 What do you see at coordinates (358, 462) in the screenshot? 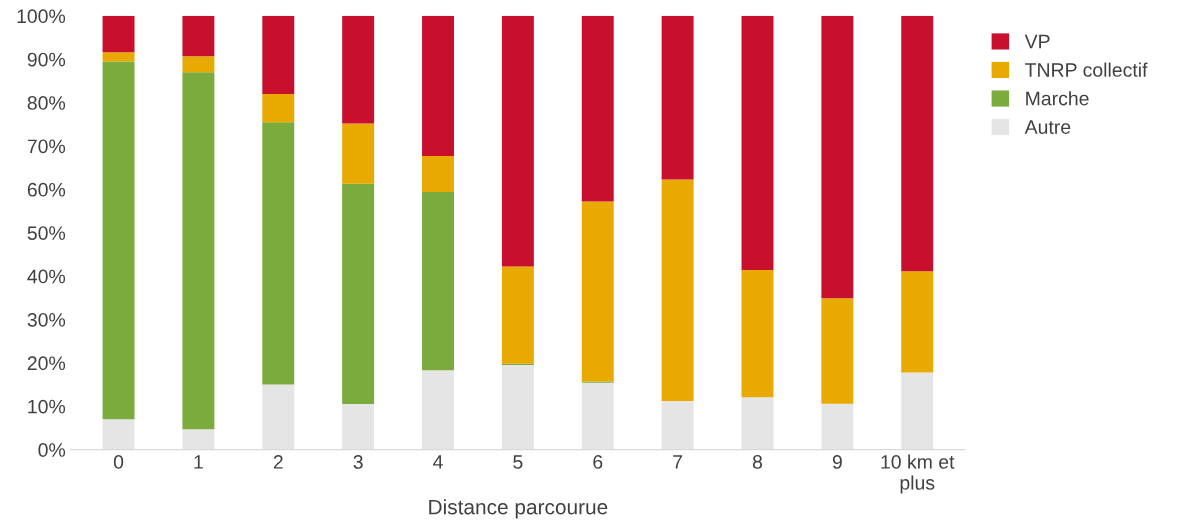
I see `x-tick-label: 3` at bounding box center [358, 462].